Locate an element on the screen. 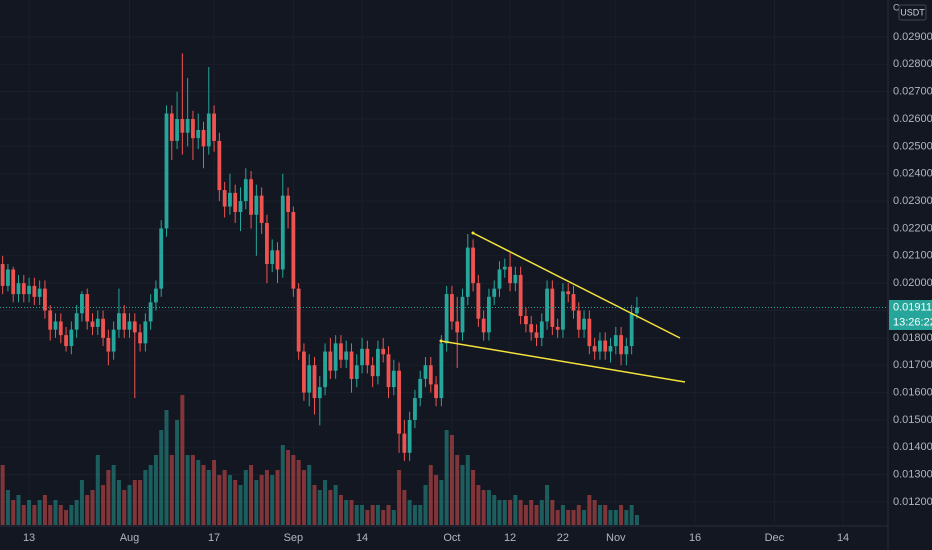 The height and width of the screenshot is (550, 932). trendline-handle is located at coordinates (441, 341).